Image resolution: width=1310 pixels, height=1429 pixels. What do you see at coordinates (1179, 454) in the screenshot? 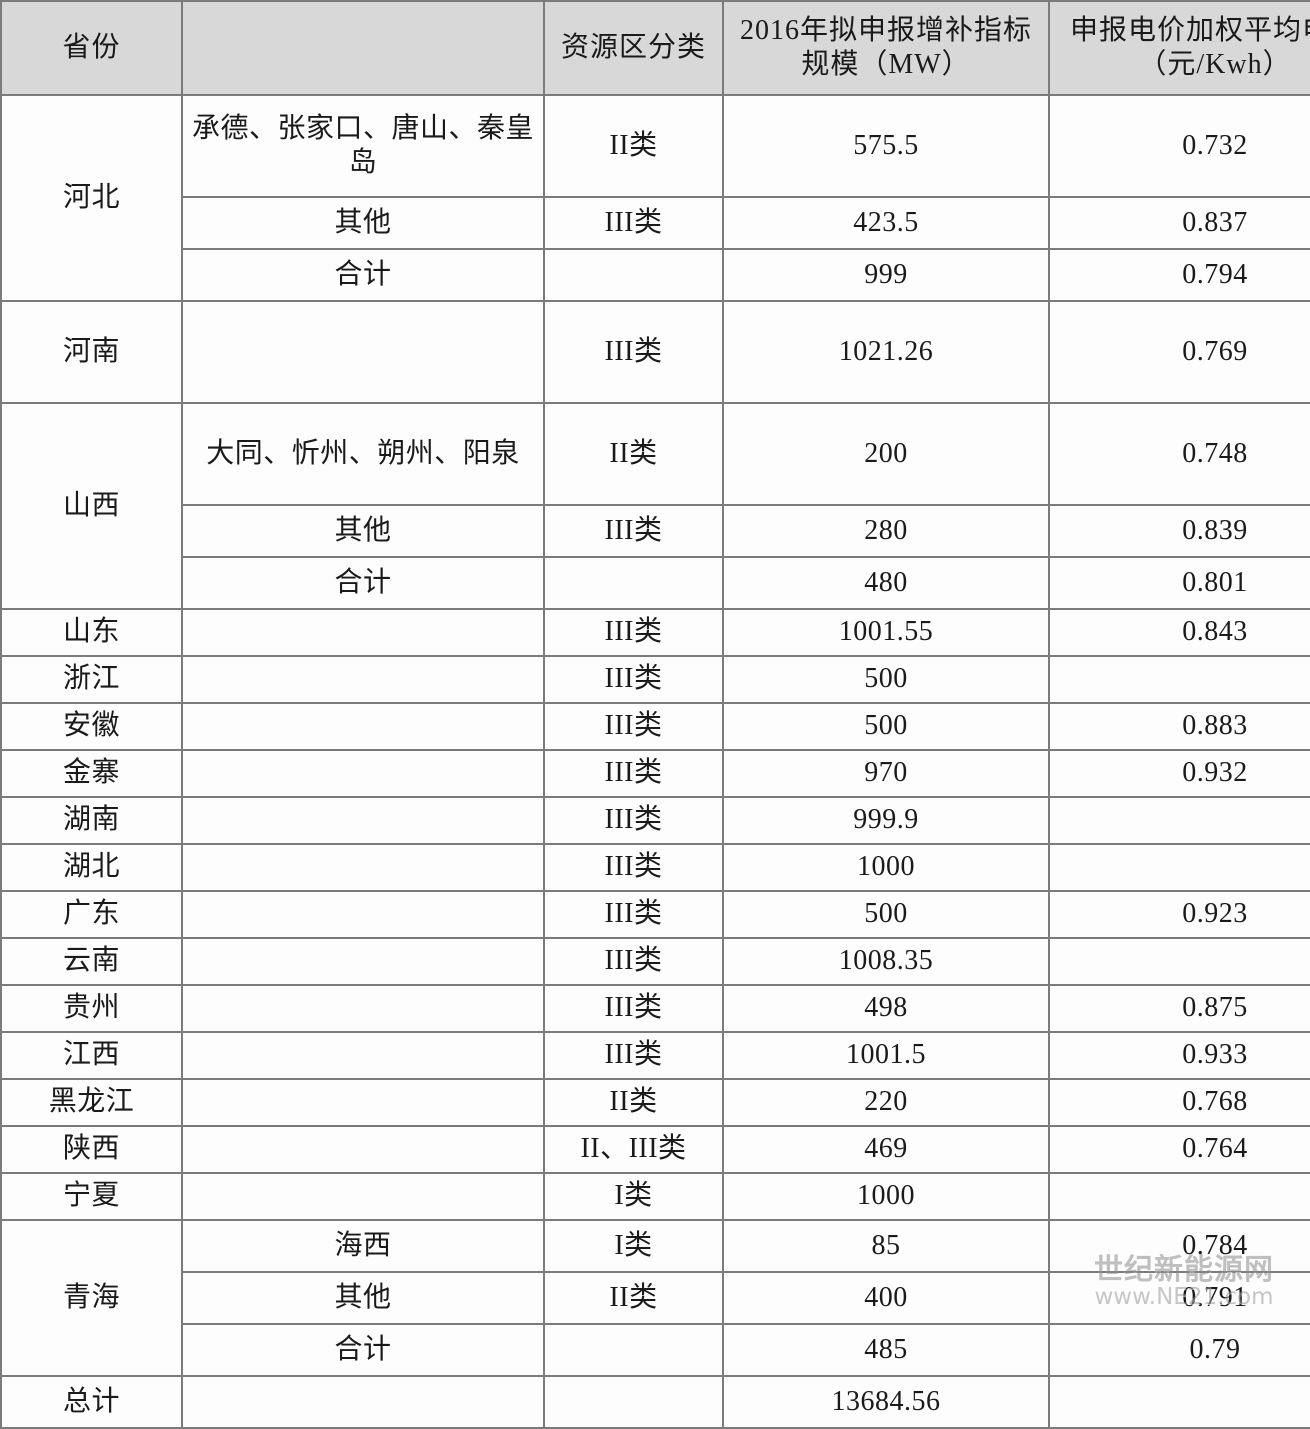
I see `cell-price: 0.748` at bounding box center [1179, 454].